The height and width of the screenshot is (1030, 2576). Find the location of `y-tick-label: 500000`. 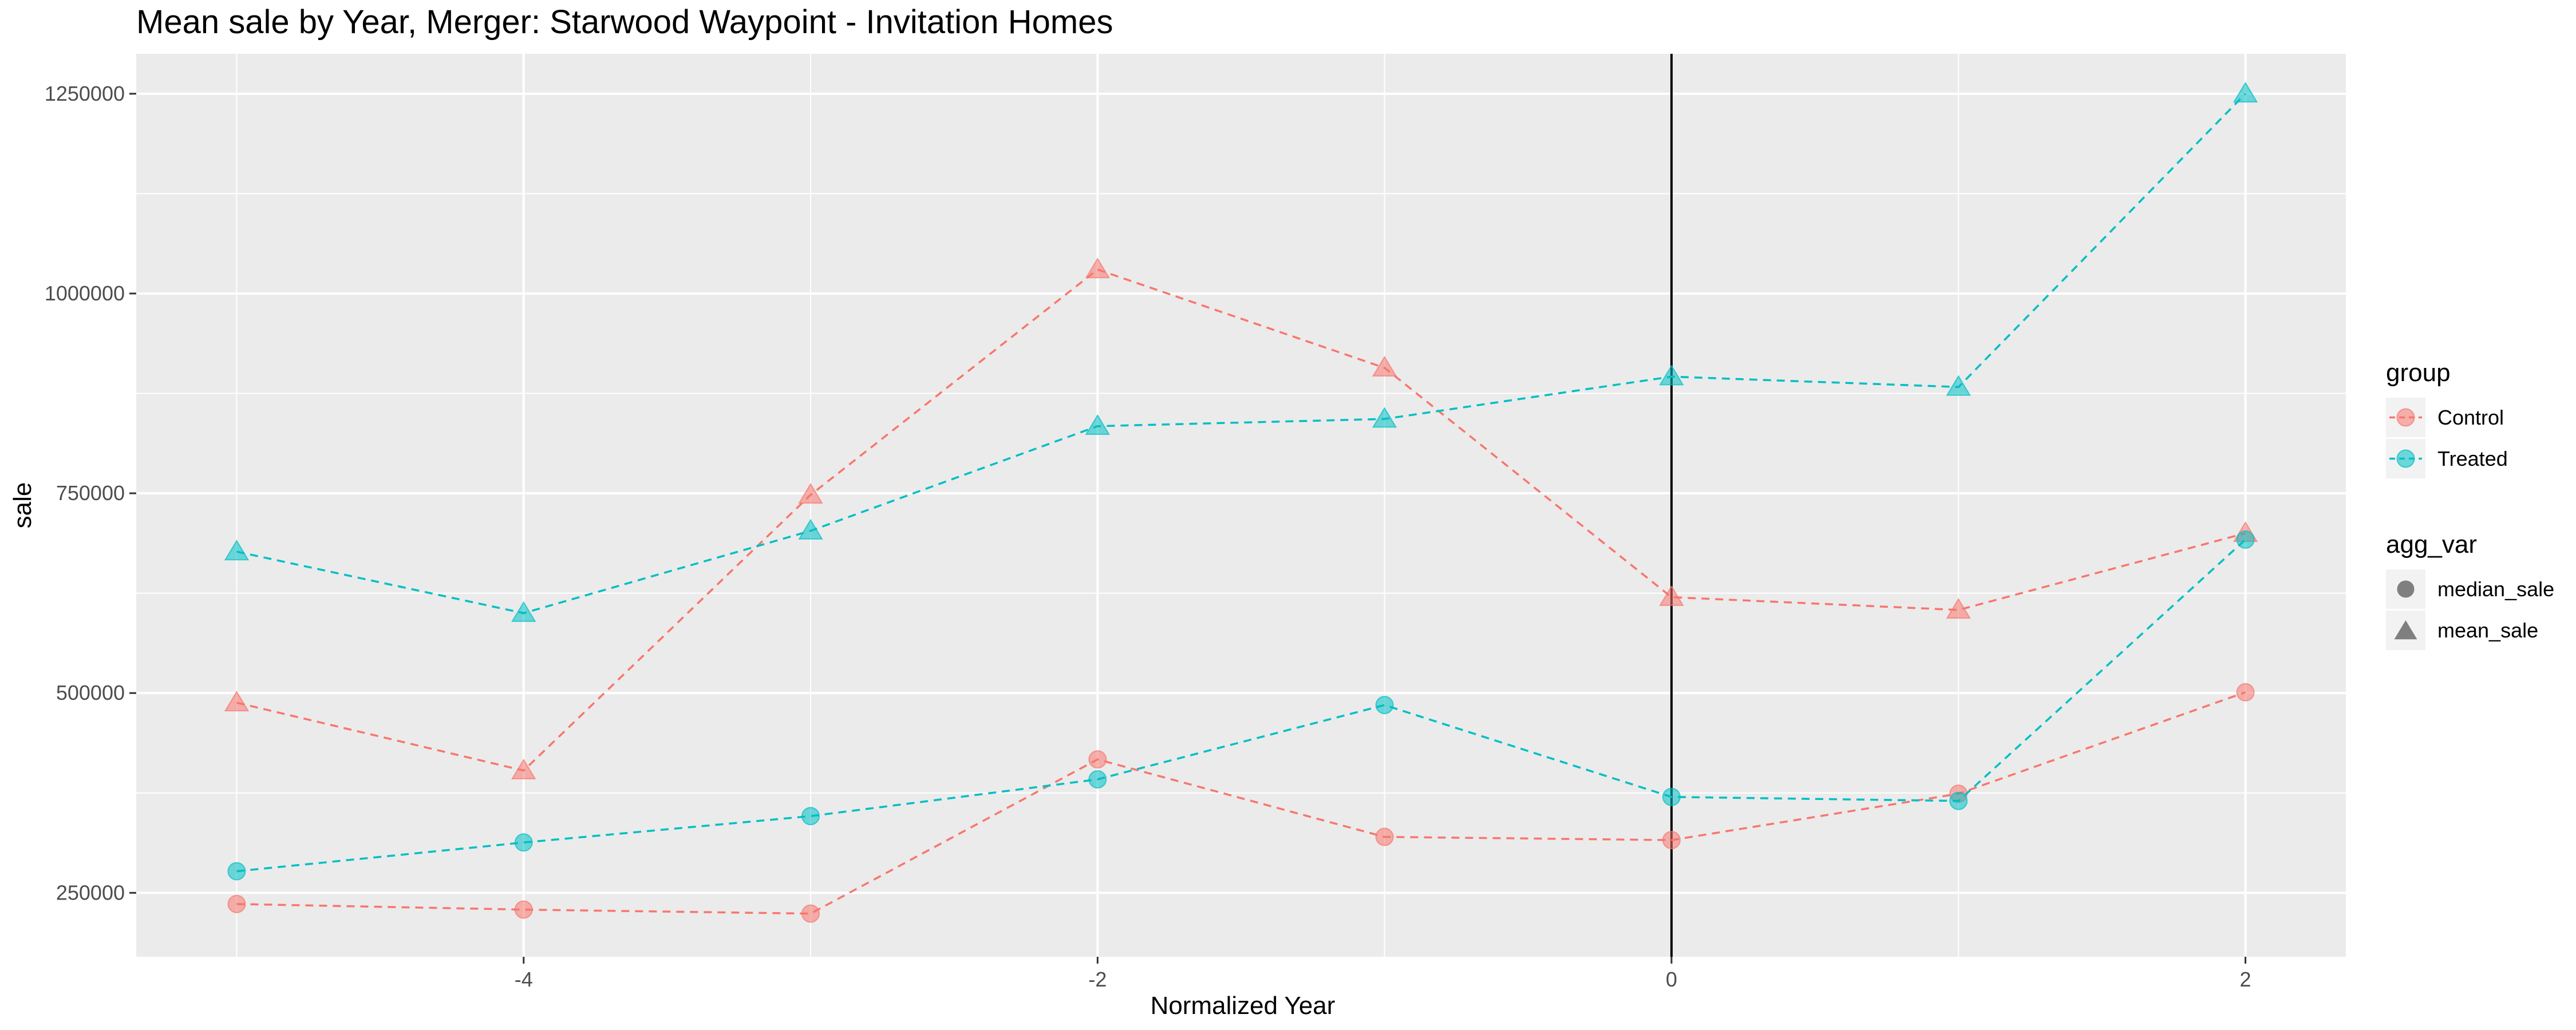

y-tick-label: 500000 is located at coordinates (90, 692).